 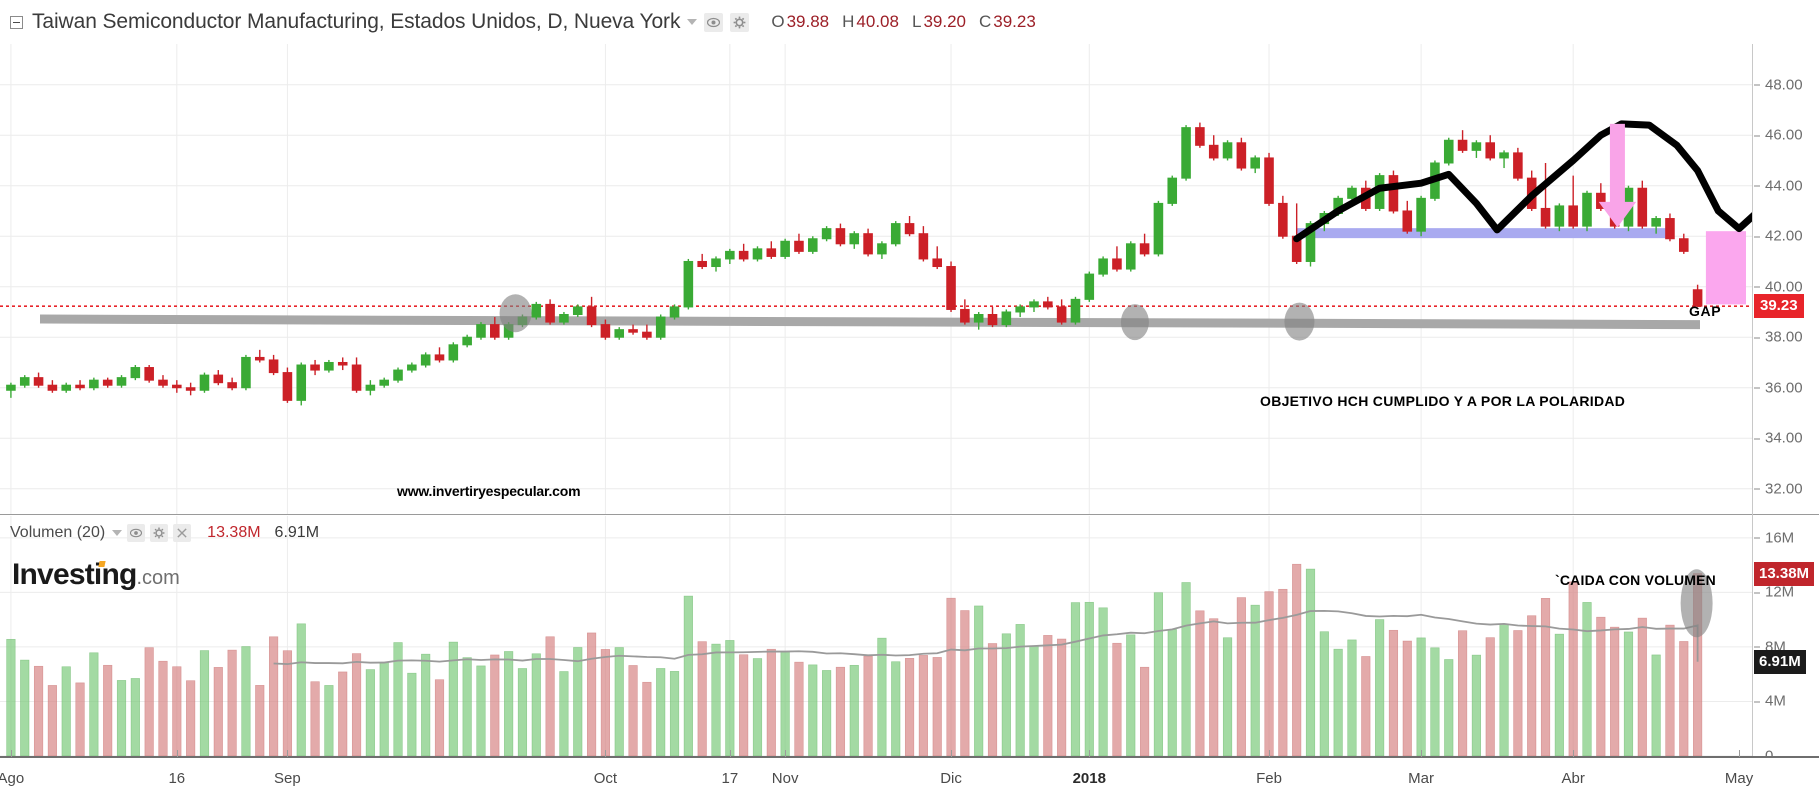 What do you see at coordinates (785, 778) in the screenshot?
I see `time-tick-label: Nov` at bounding box center [785, 778].